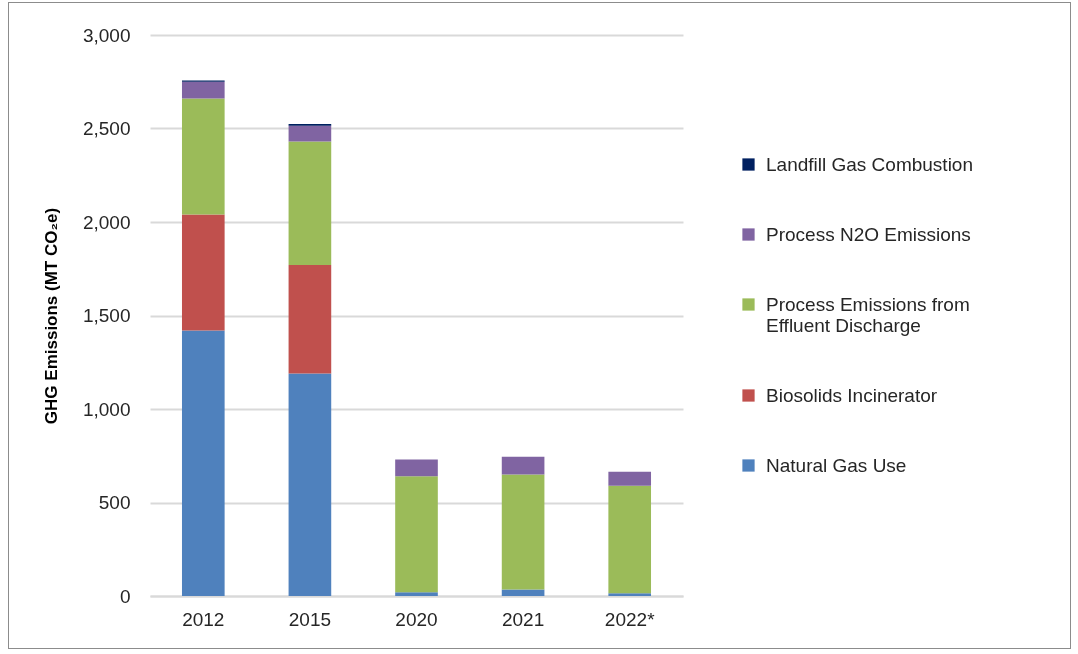 This screenshot has width=1078, height=654. I want to click on y-axis-title: GHG Emissions (MT CO₂e), so click(51, 316).